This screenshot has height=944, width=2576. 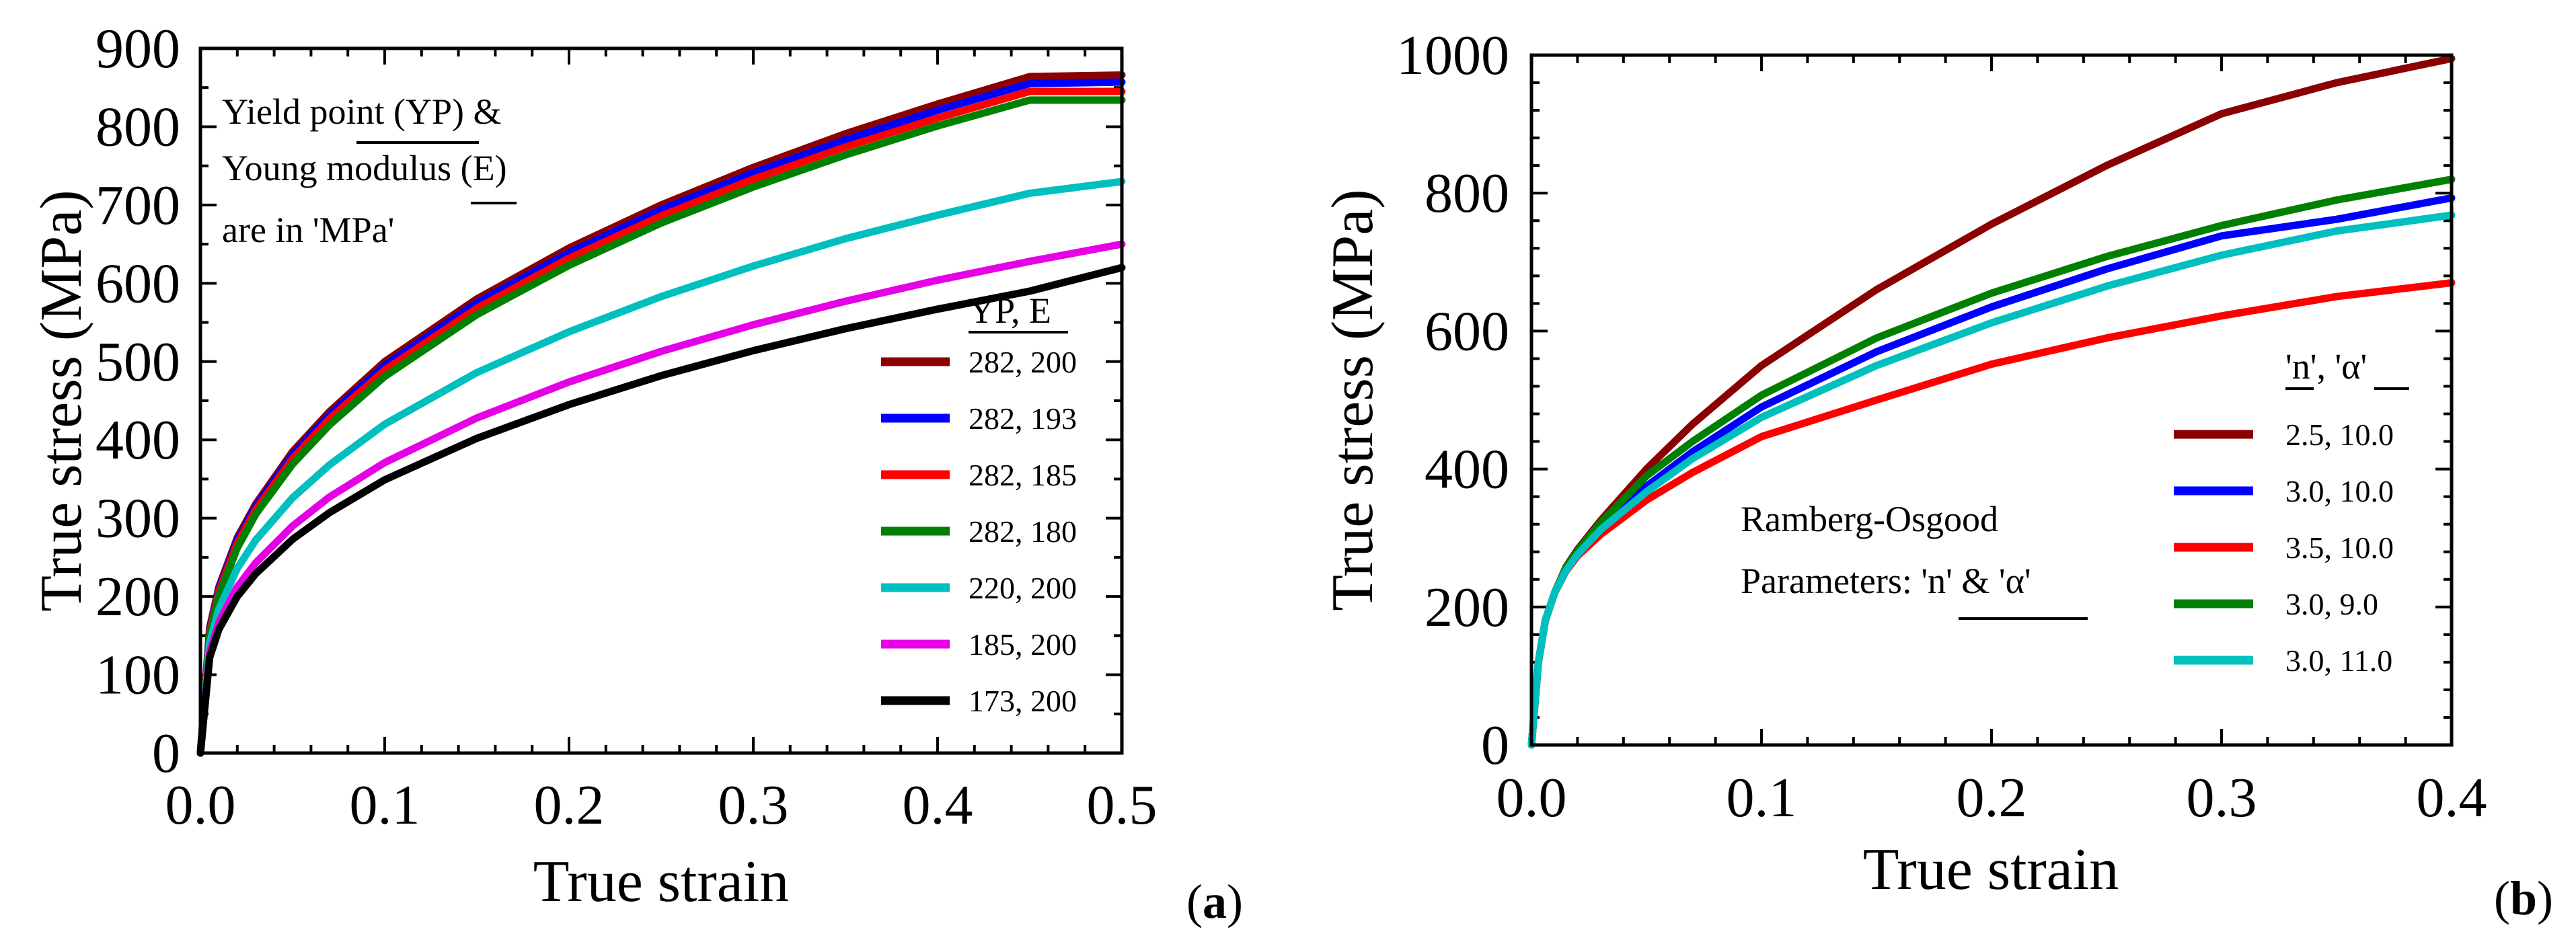 What do you see at coordinates (1869, 519) in the screenshot?
I see `chart-b-annotation-line-1: Ramberg-Osgood` at bounding box center [1869, 519].